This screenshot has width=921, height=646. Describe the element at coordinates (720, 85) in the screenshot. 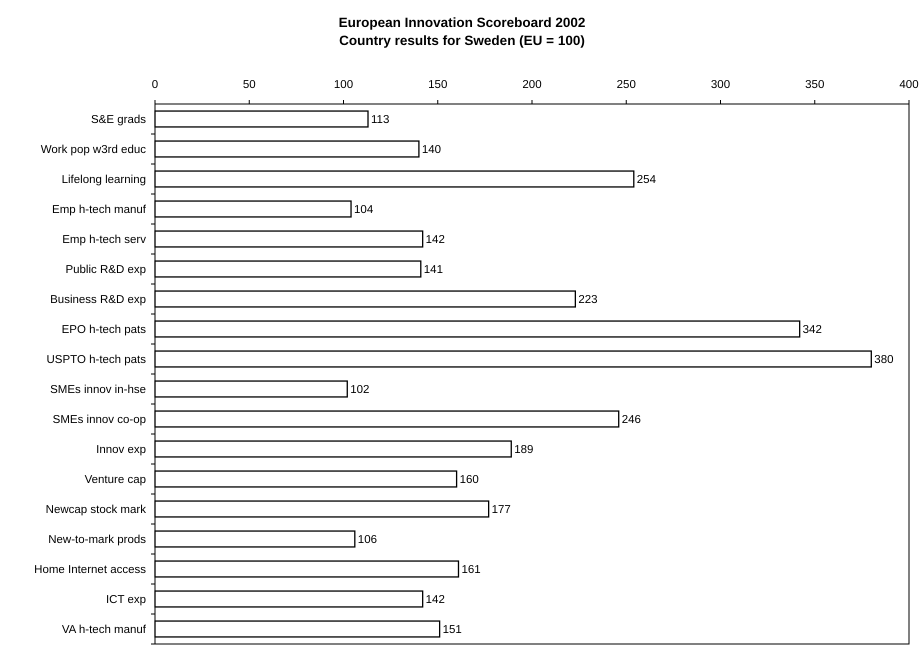

I see `x-tick-label: 300` at that location.